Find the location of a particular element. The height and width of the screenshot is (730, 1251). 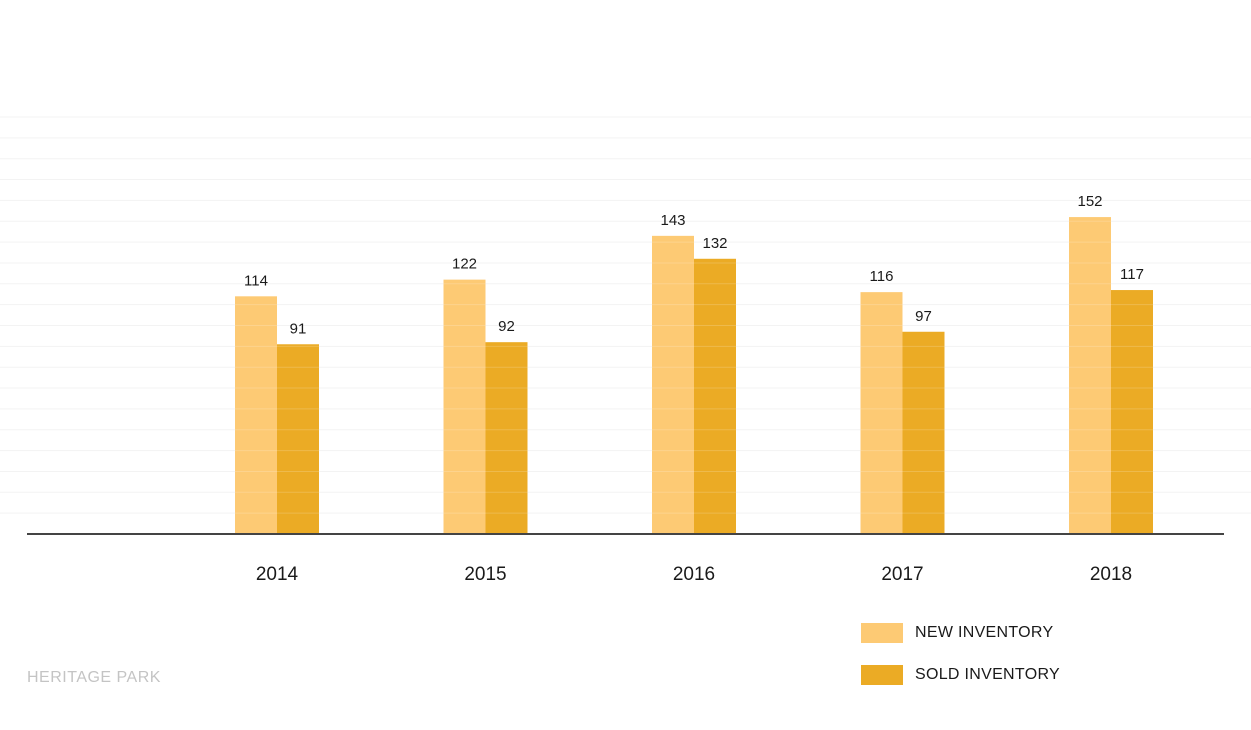

value-label-new-2018: 152 is located at coordinates (1089, 201).